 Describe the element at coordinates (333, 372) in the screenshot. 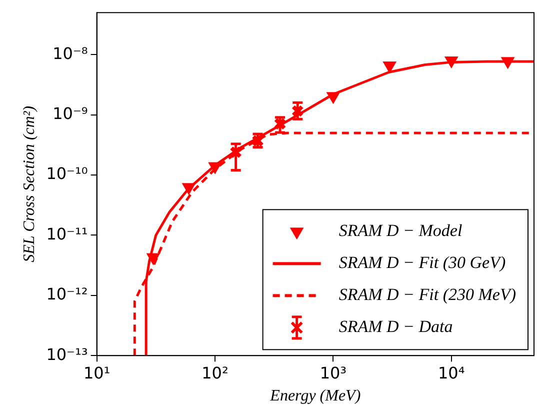

I see `x-tick-label: 10³` at that location.